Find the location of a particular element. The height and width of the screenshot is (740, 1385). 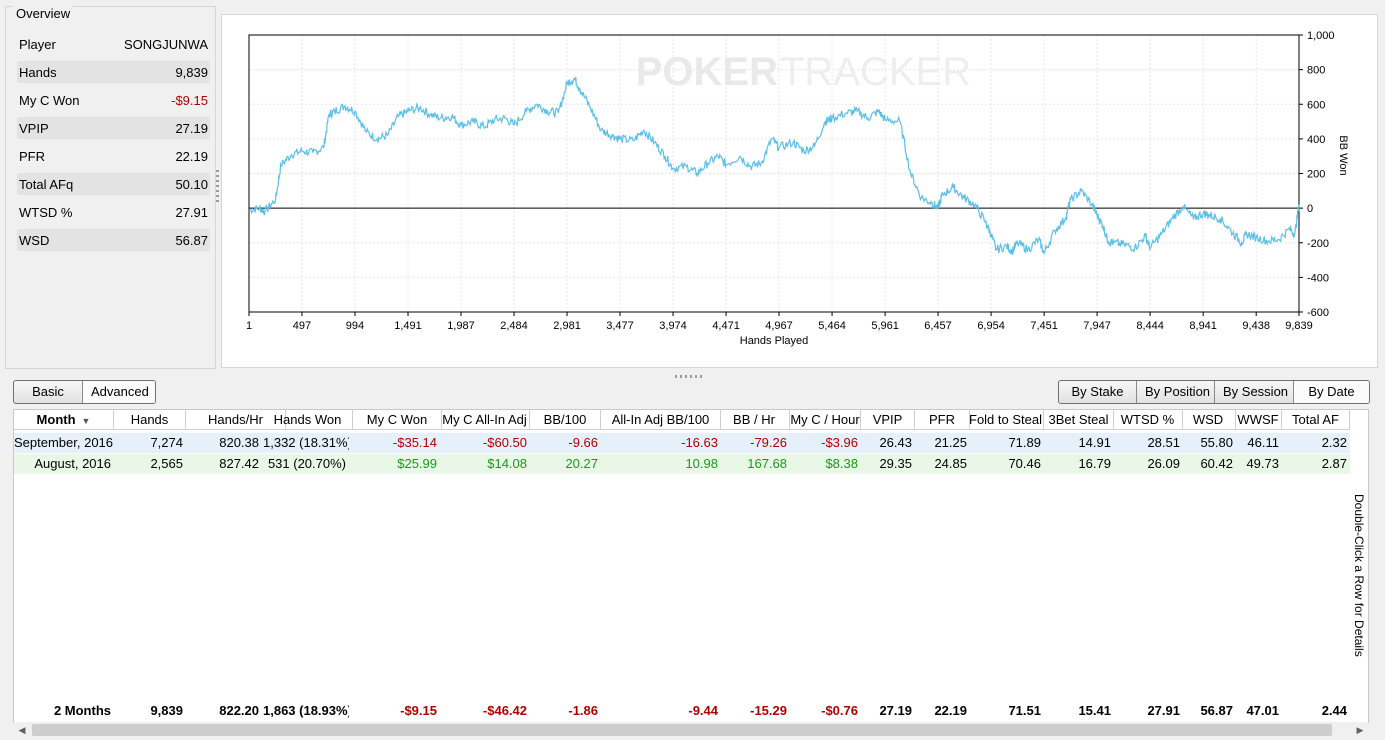

table-cell: 2,565 is located at coordinates (166, 463).